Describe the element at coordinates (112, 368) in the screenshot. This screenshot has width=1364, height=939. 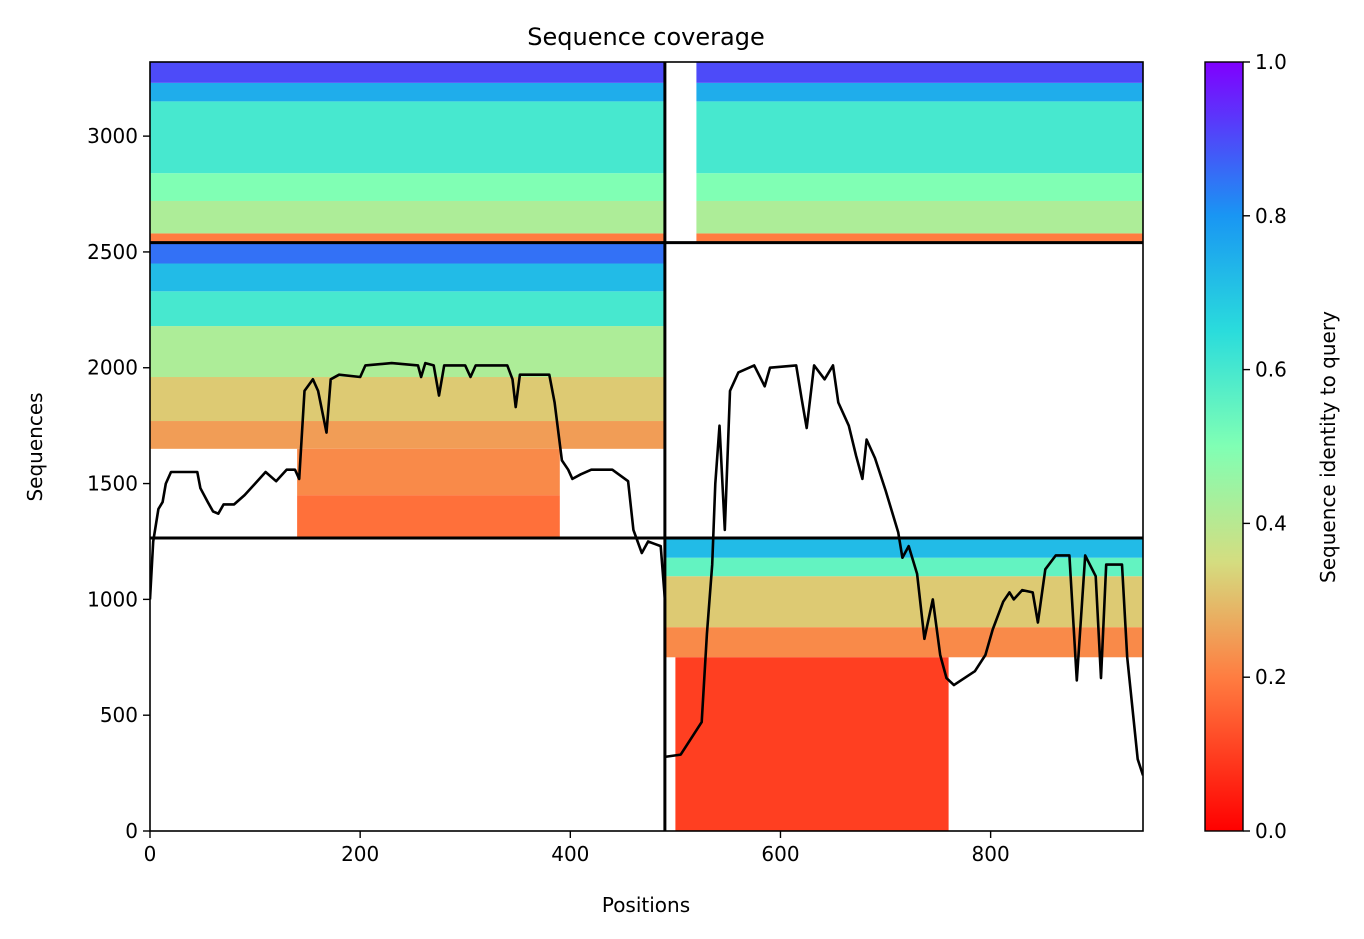
I see `y-tick-label: 2000` at that location.